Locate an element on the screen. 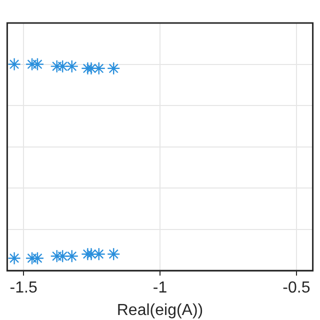 Image resolution: width=320 pixels, height=320 pixels. x-axis-title: Real(eig(A)) is located at coordinates (160, 310).